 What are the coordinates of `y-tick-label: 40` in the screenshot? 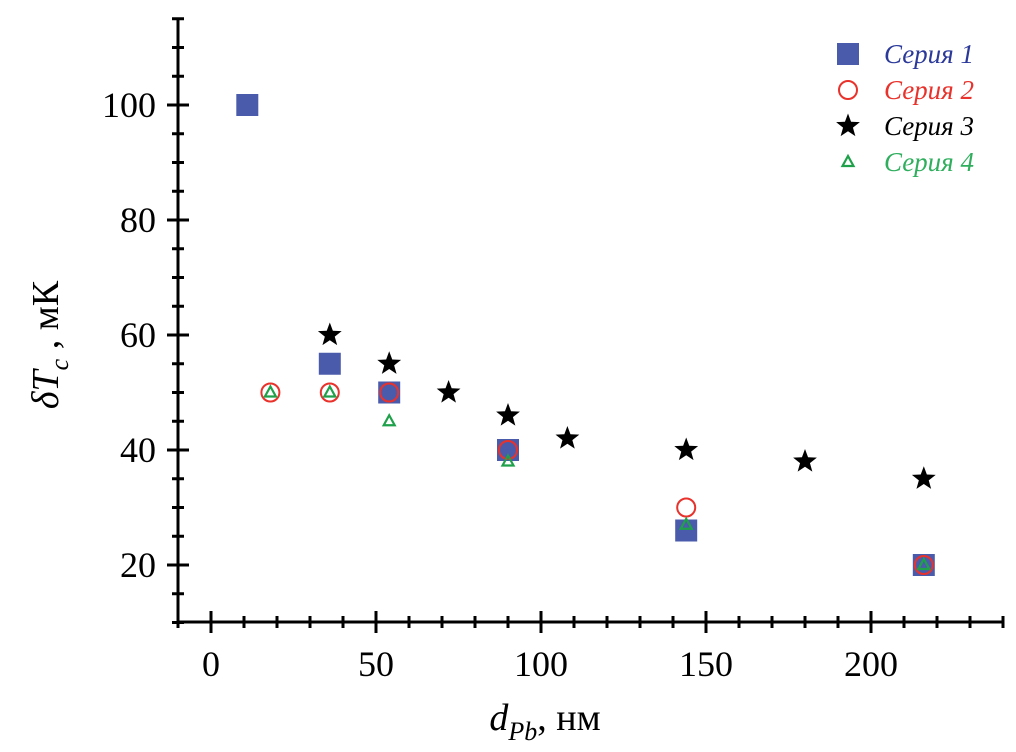 It's located at (138, 450).